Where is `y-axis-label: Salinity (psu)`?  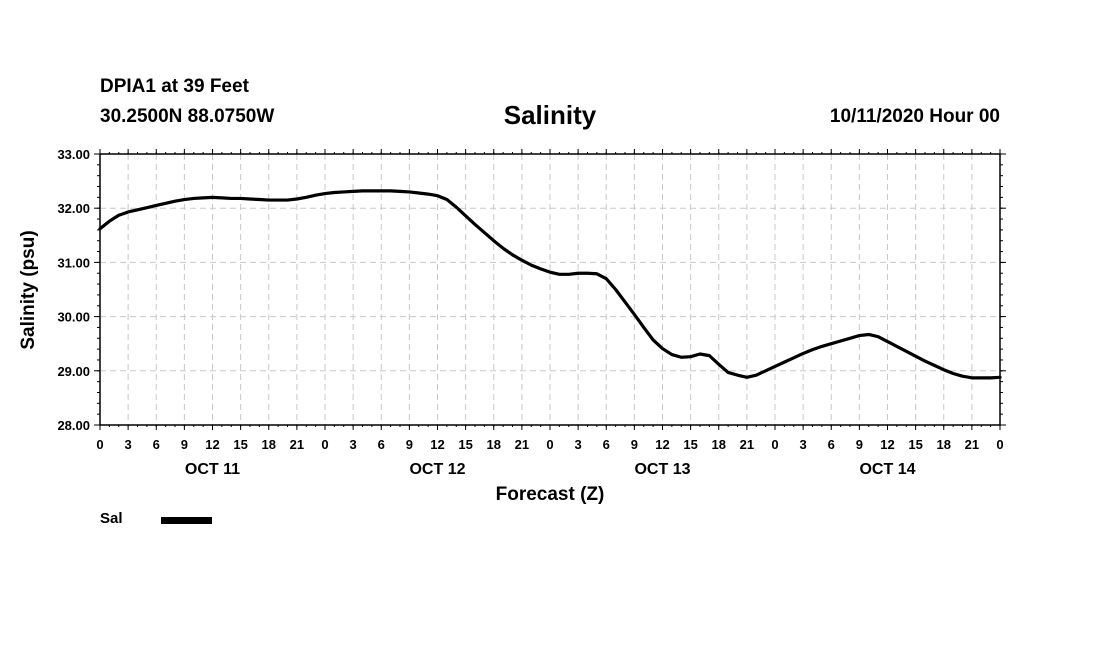 y-axis-label: Salinity (psu) is located at coordinates (28, 289).